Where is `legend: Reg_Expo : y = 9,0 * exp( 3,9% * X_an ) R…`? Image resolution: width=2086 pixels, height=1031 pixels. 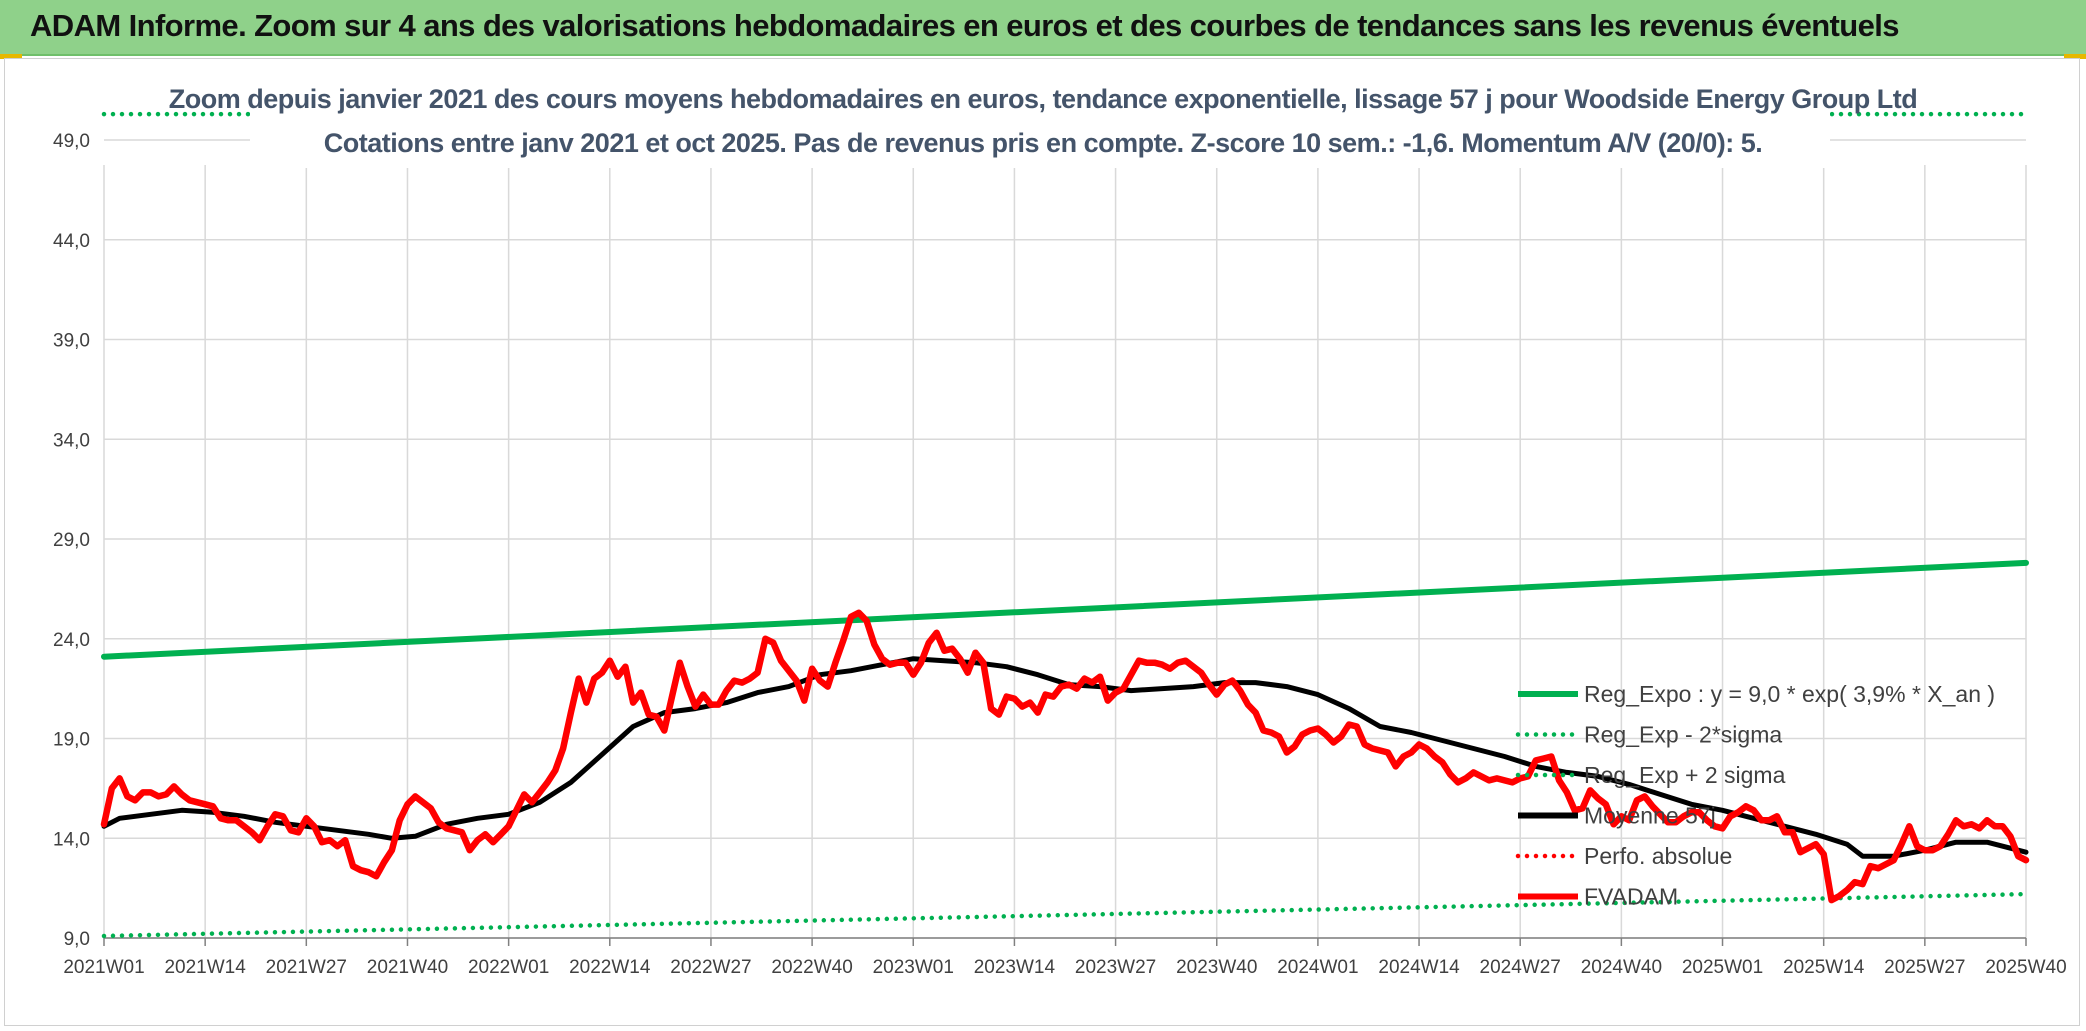 legend: Reg_Expo : y = 9,0 * exp( 3,9% * X_an ) R… is located at coordinates (1755, 795).